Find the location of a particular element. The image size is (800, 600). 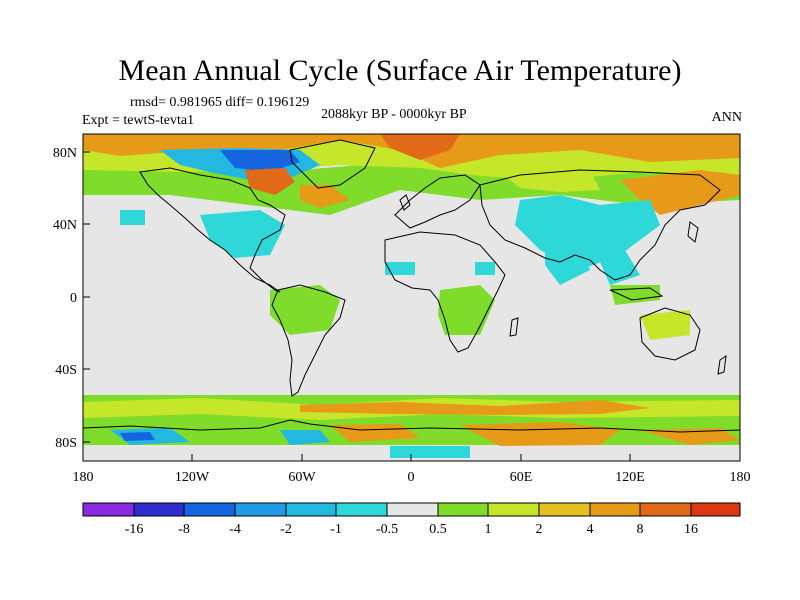

lat-label-40s: 40S is located at coordinates (66, 370).